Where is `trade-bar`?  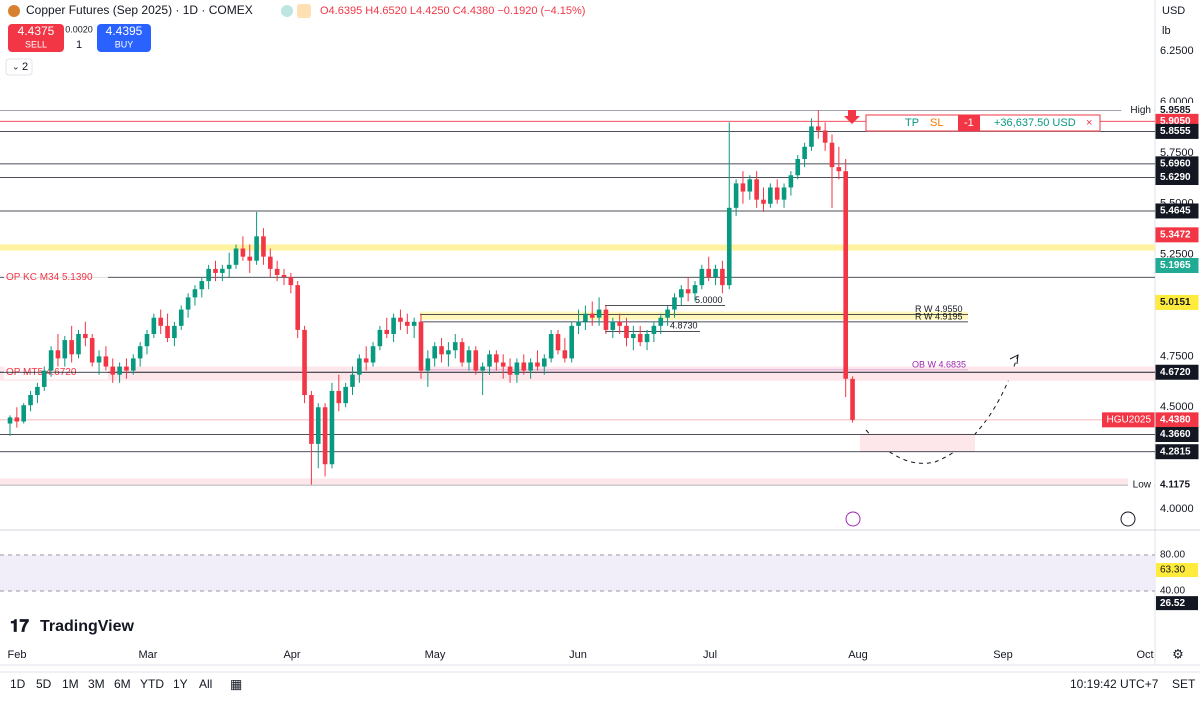
trade-bar is located at coordinates (983, 123).